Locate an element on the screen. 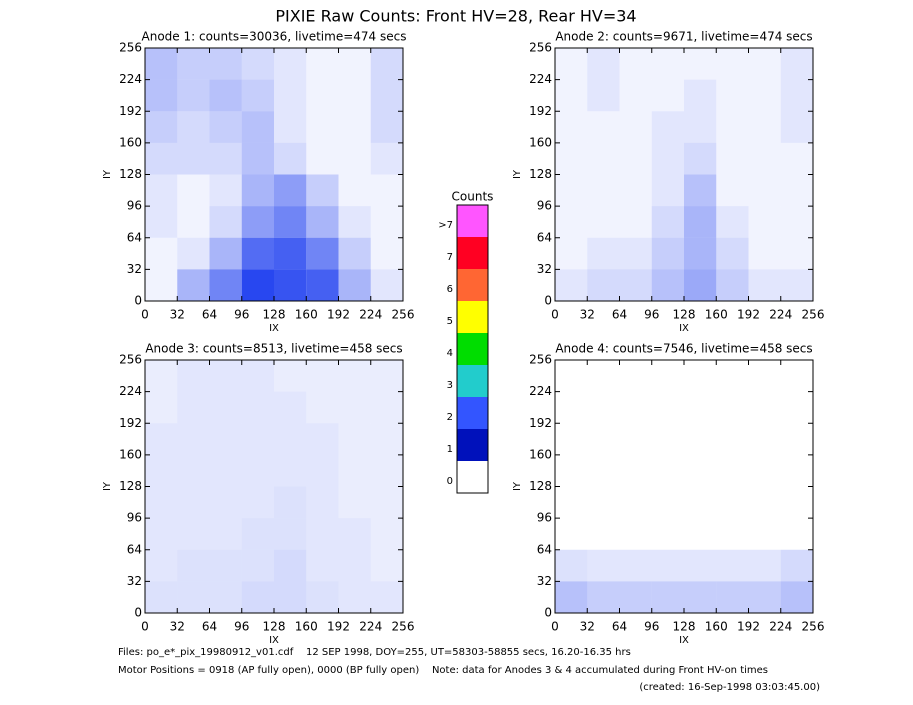 This screenshot has height=705, width=913. y-tick-label: 64 is located at coordinates (134, 549).